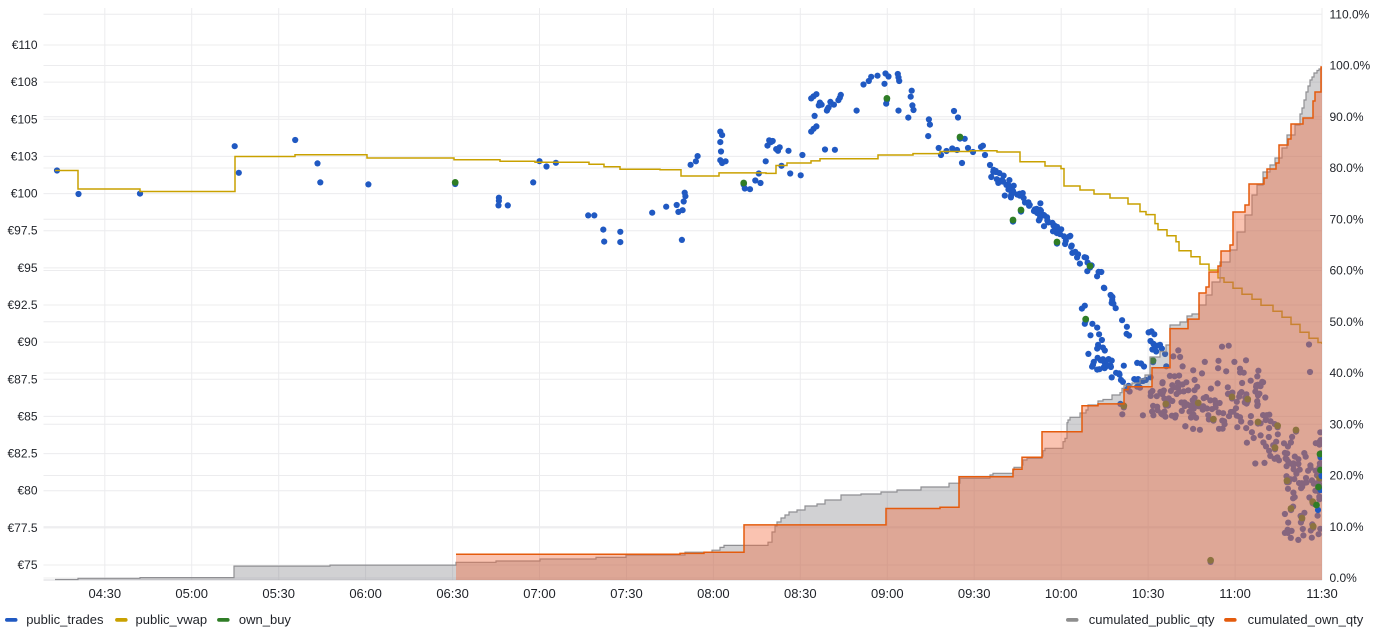 This screenshot has width=1373, height=630. I want to click on svg-text: 10.0%, so click(1347, 527).